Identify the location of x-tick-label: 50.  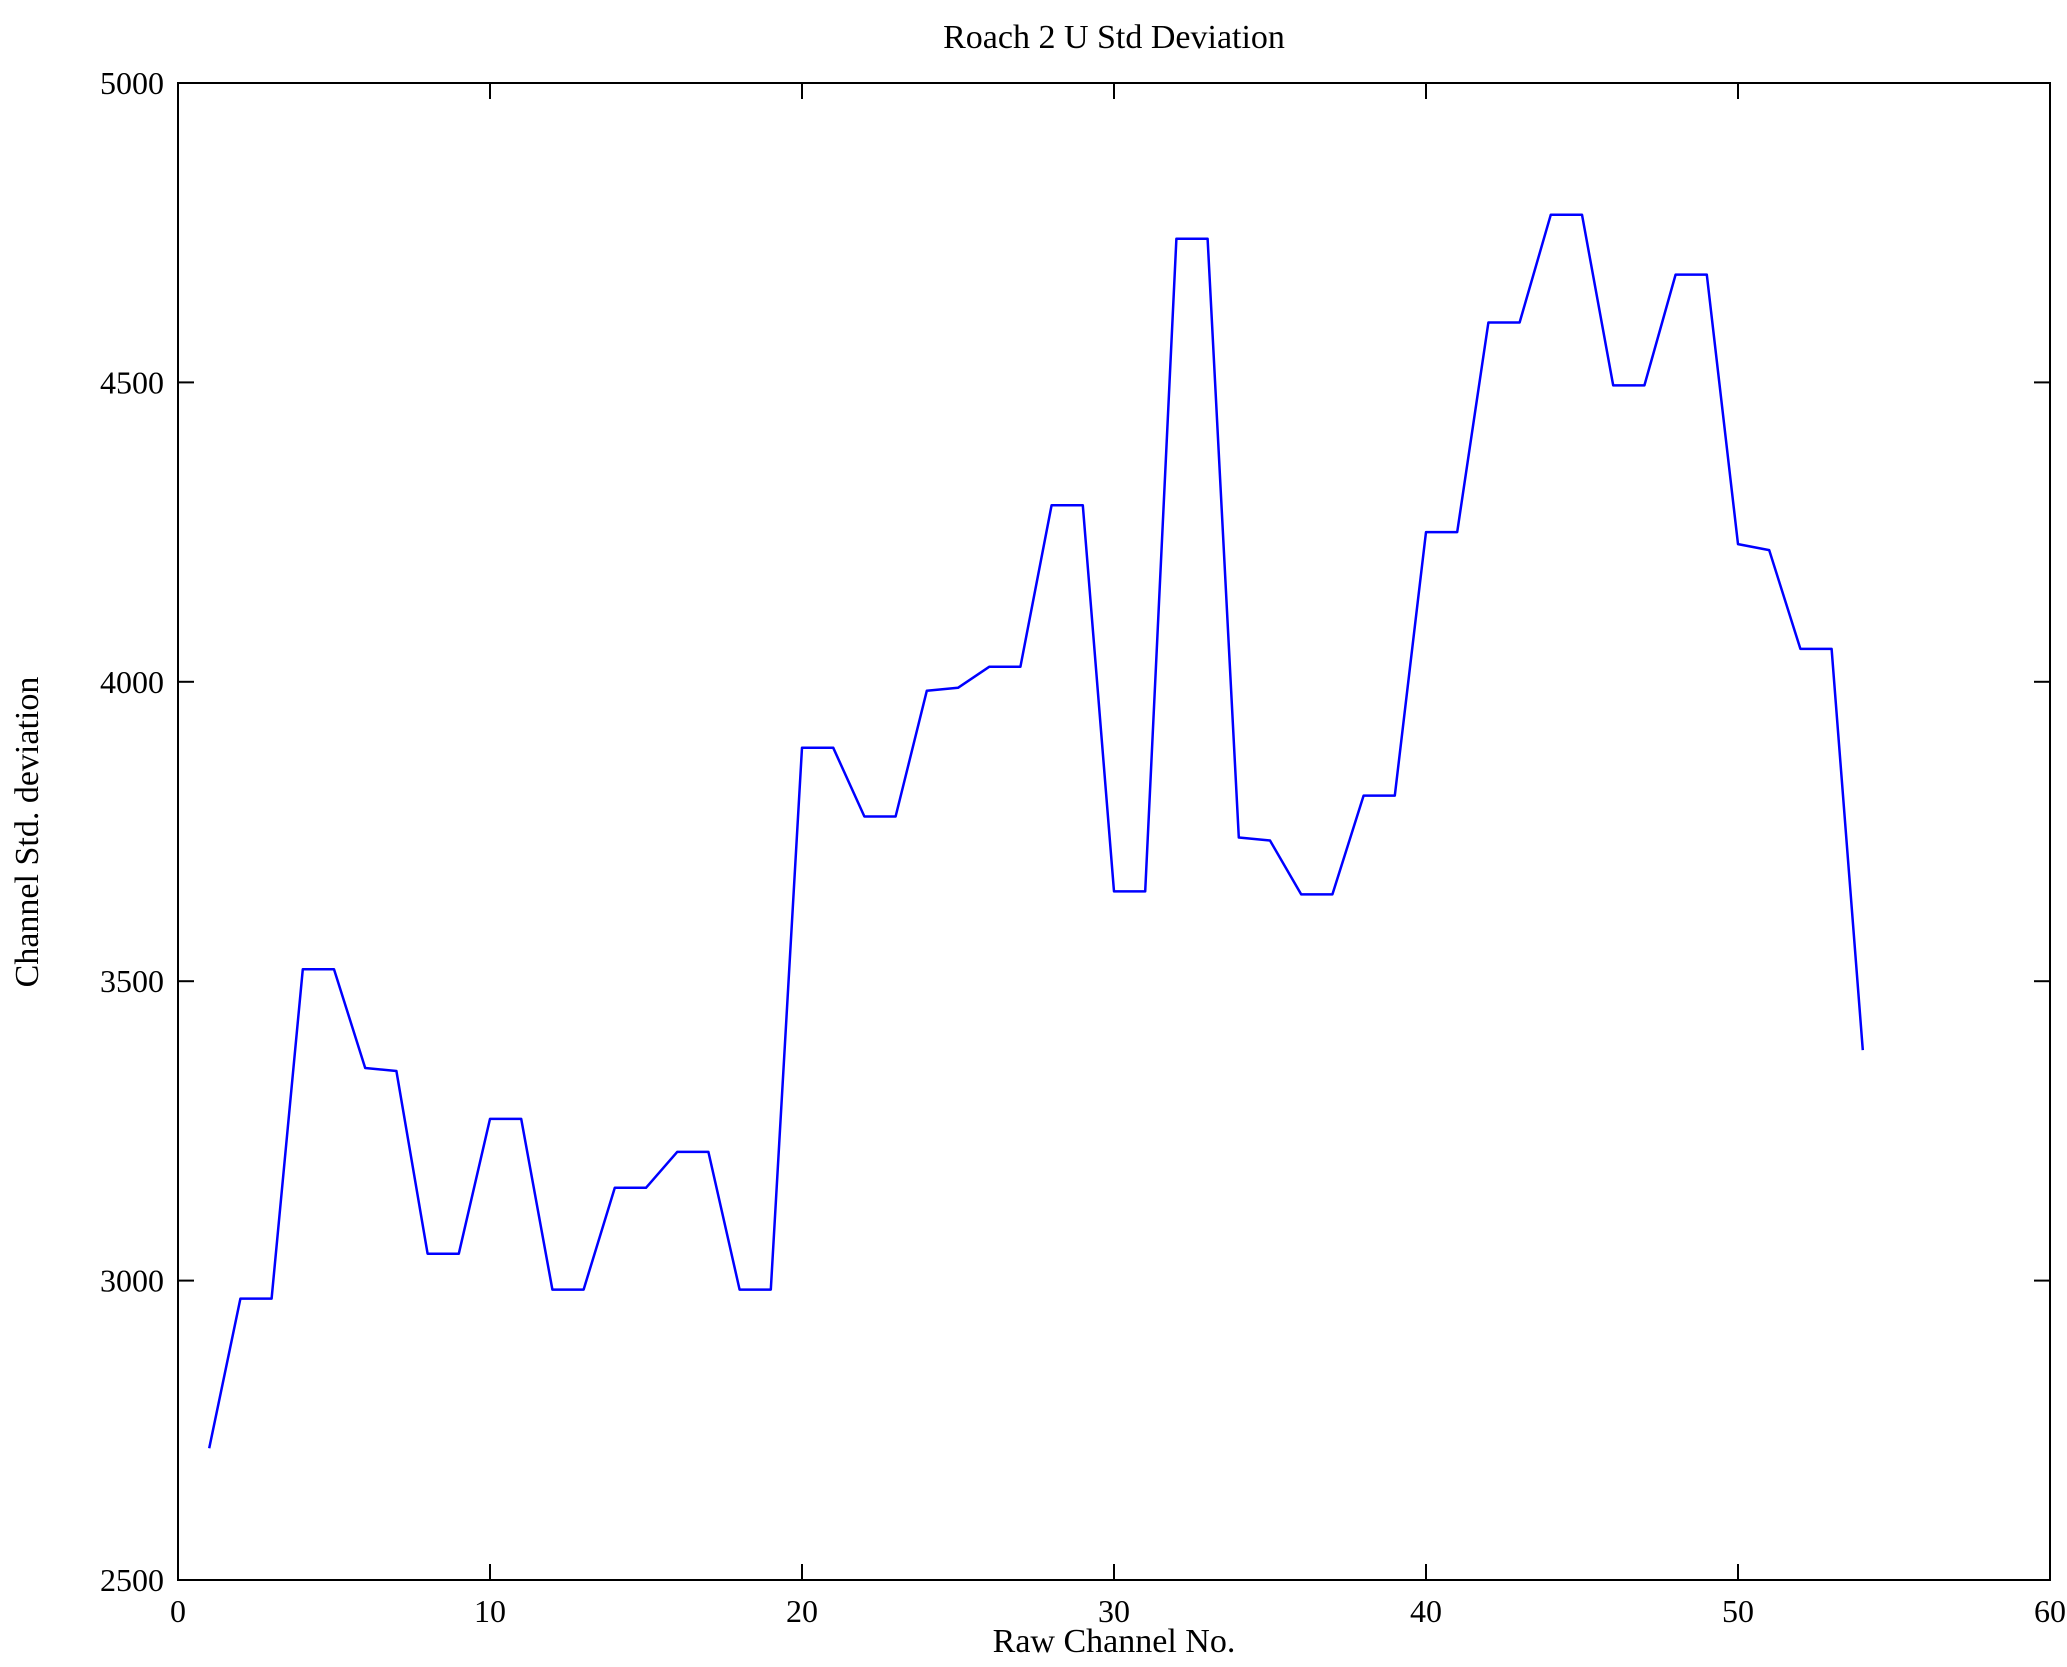
(1738, 1611).